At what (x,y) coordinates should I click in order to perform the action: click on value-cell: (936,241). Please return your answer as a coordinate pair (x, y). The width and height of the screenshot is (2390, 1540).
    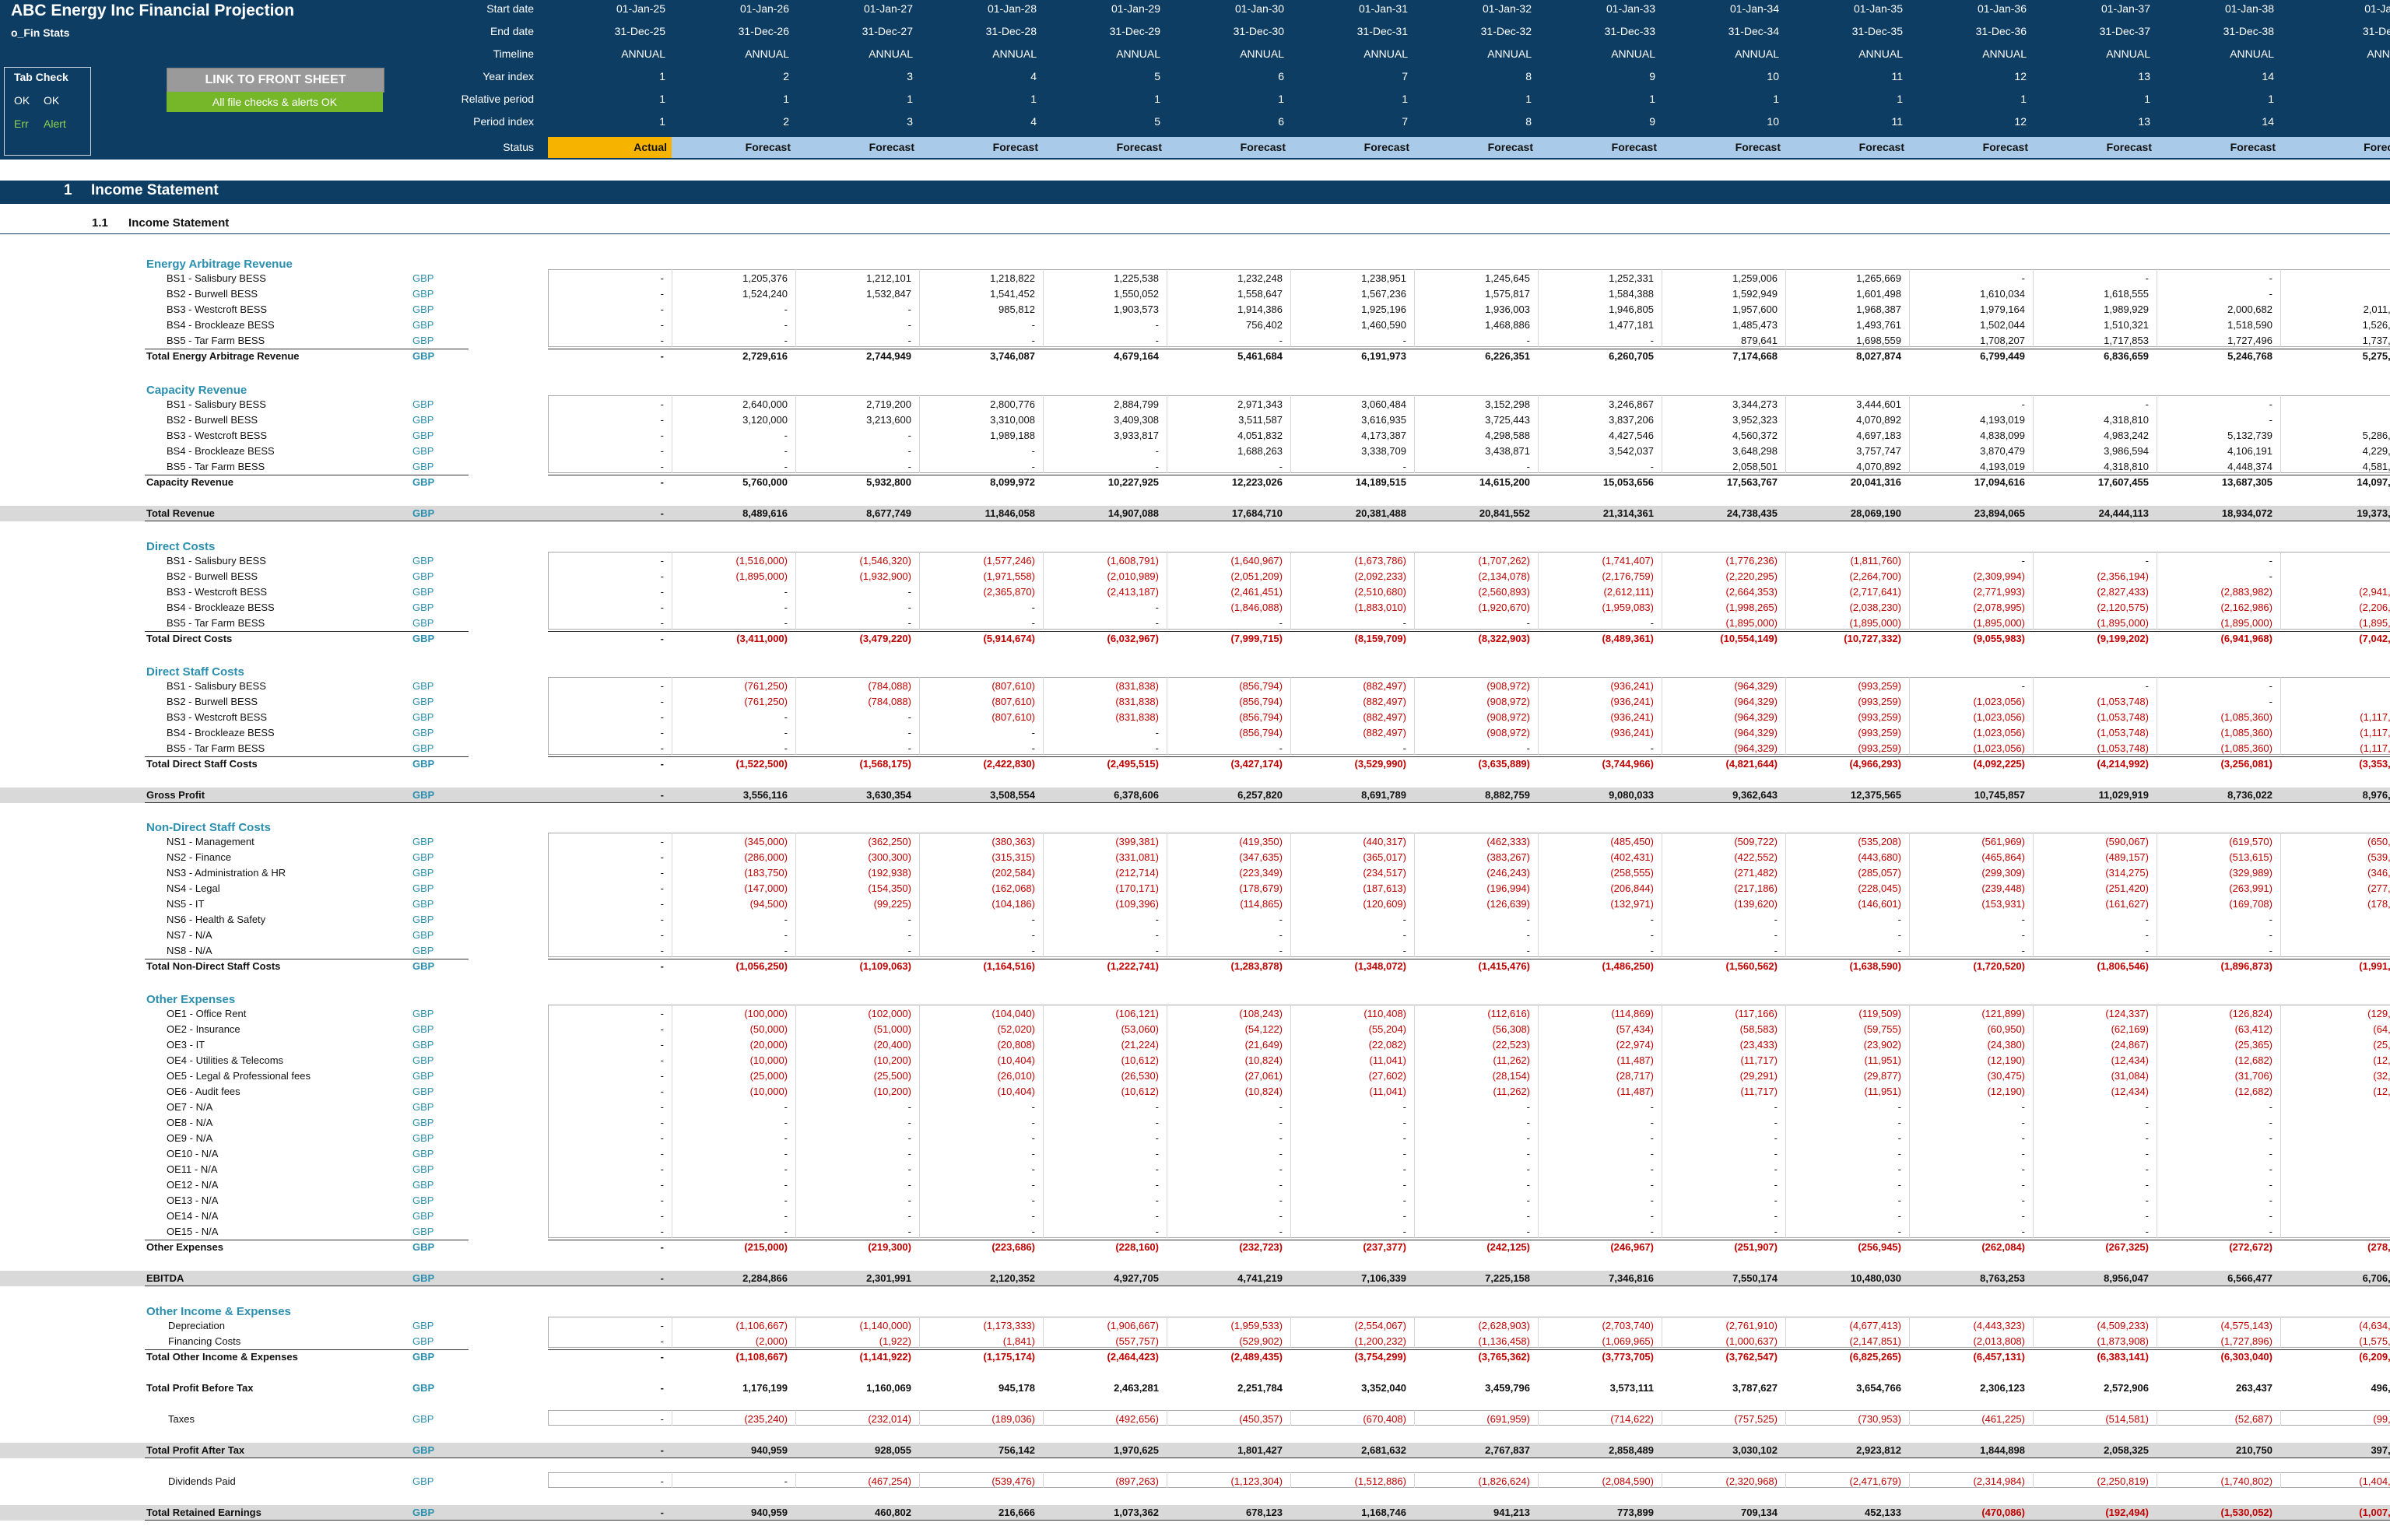
    Looking at the image, I should click on (1632, 686).